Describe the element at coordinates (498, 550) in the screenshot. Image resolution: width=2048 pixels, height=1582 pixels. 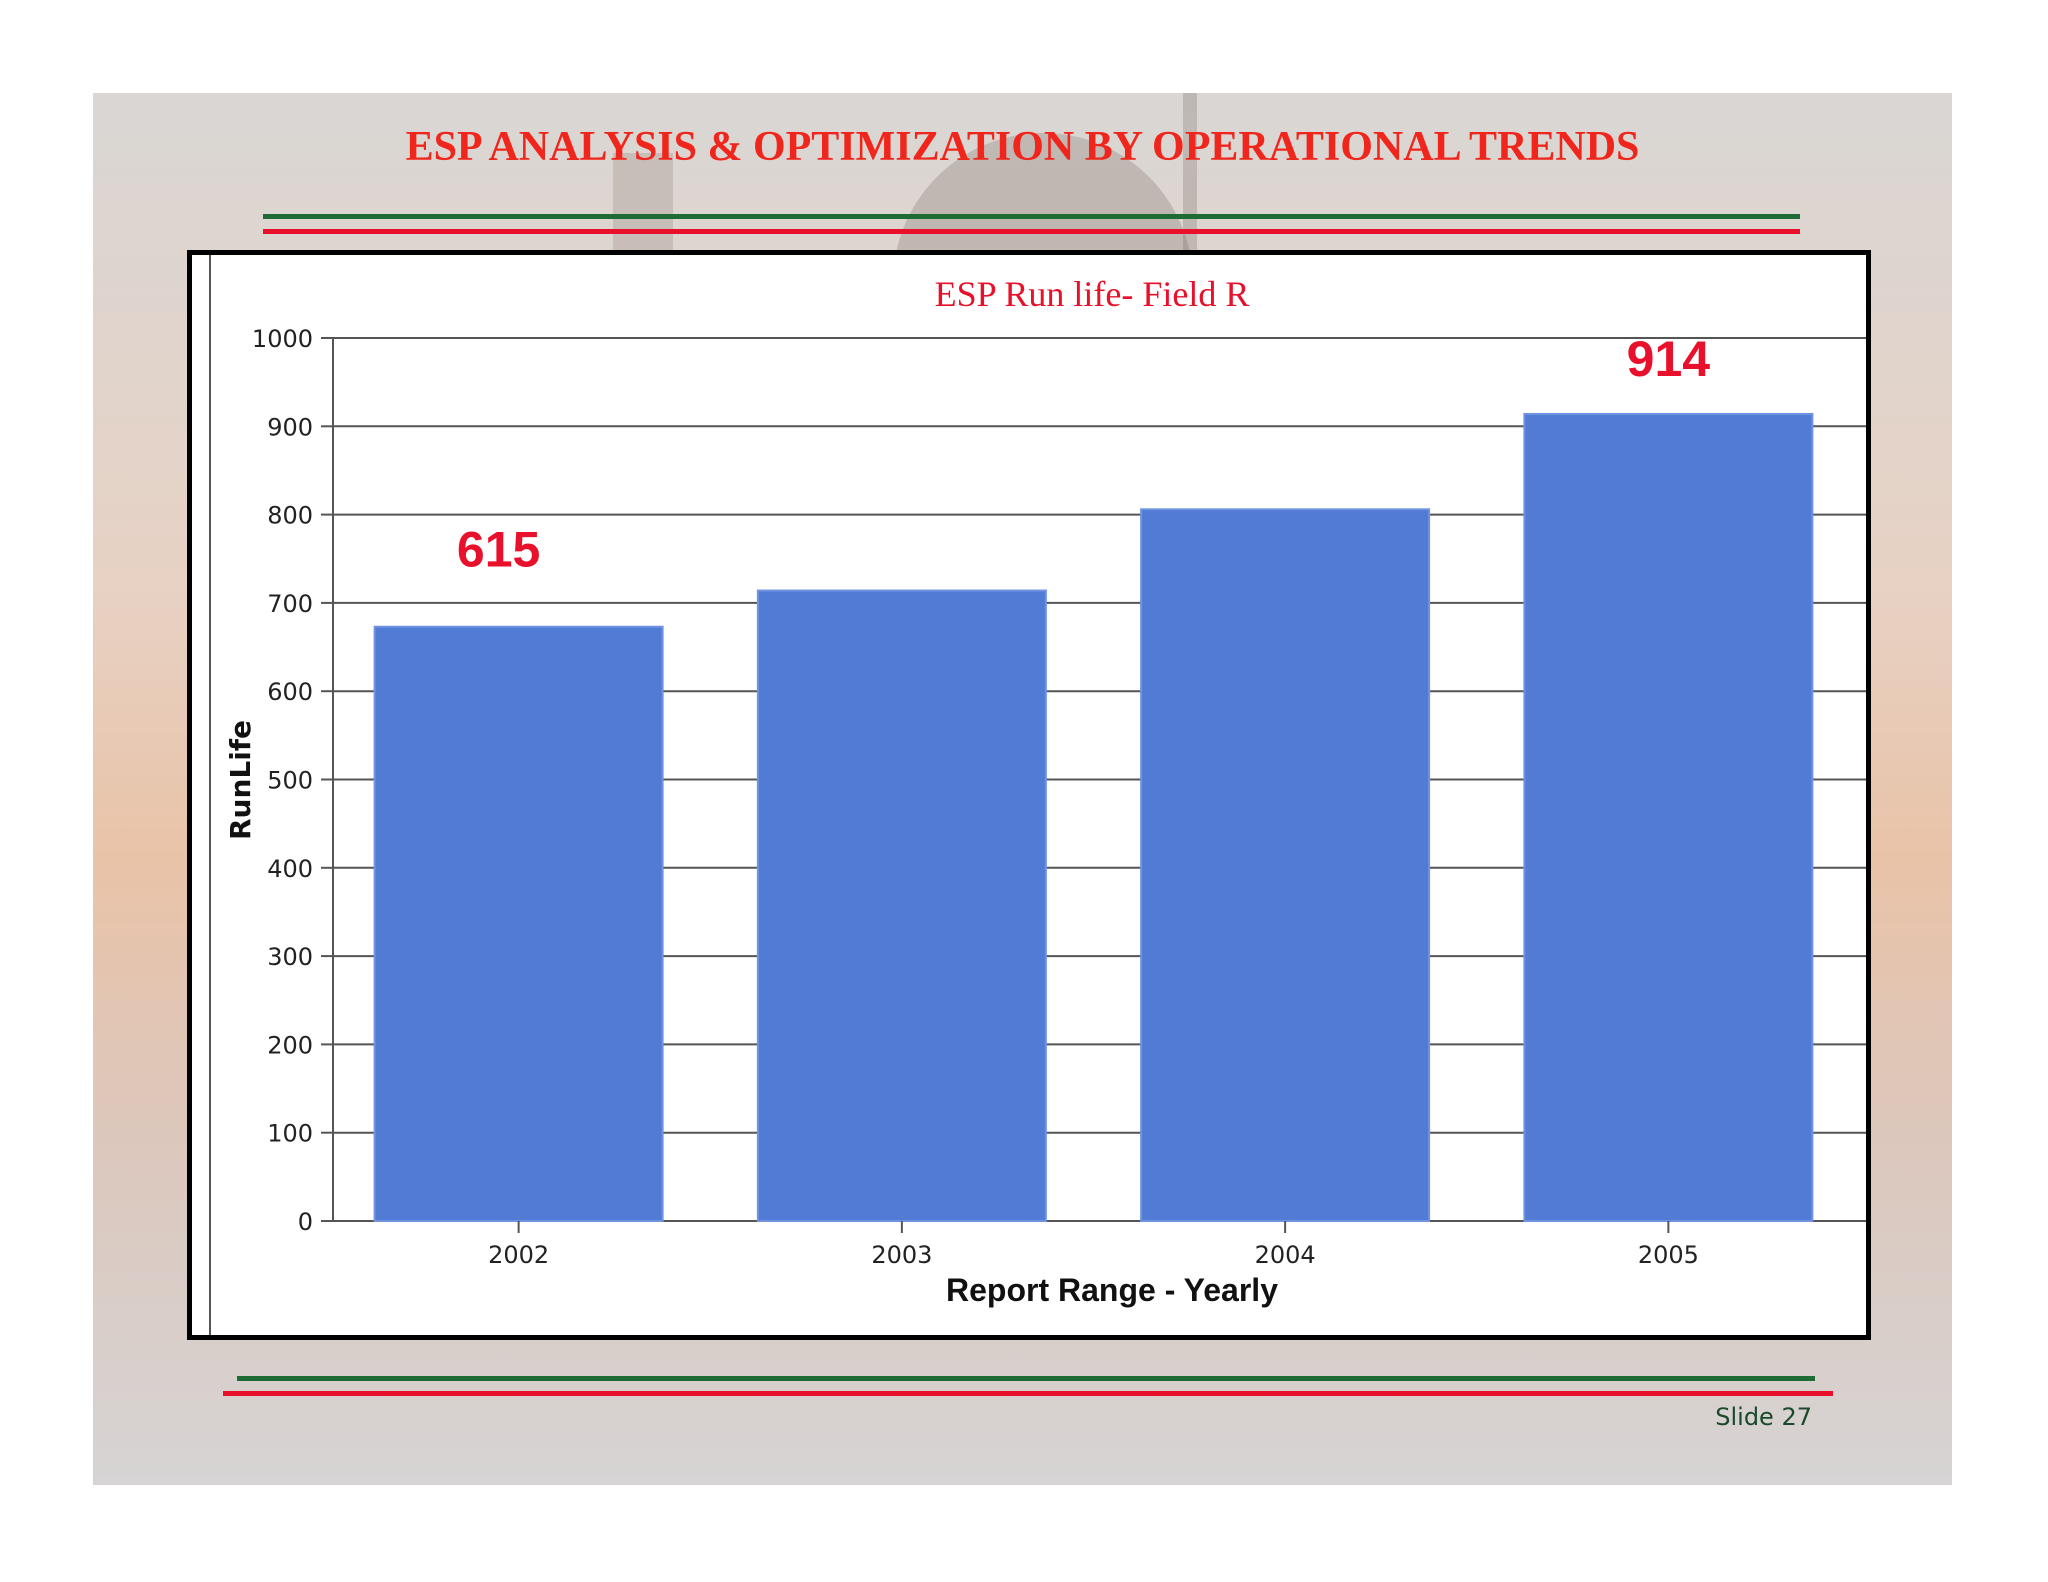
I see `data-callout-2002: 615` at that location.